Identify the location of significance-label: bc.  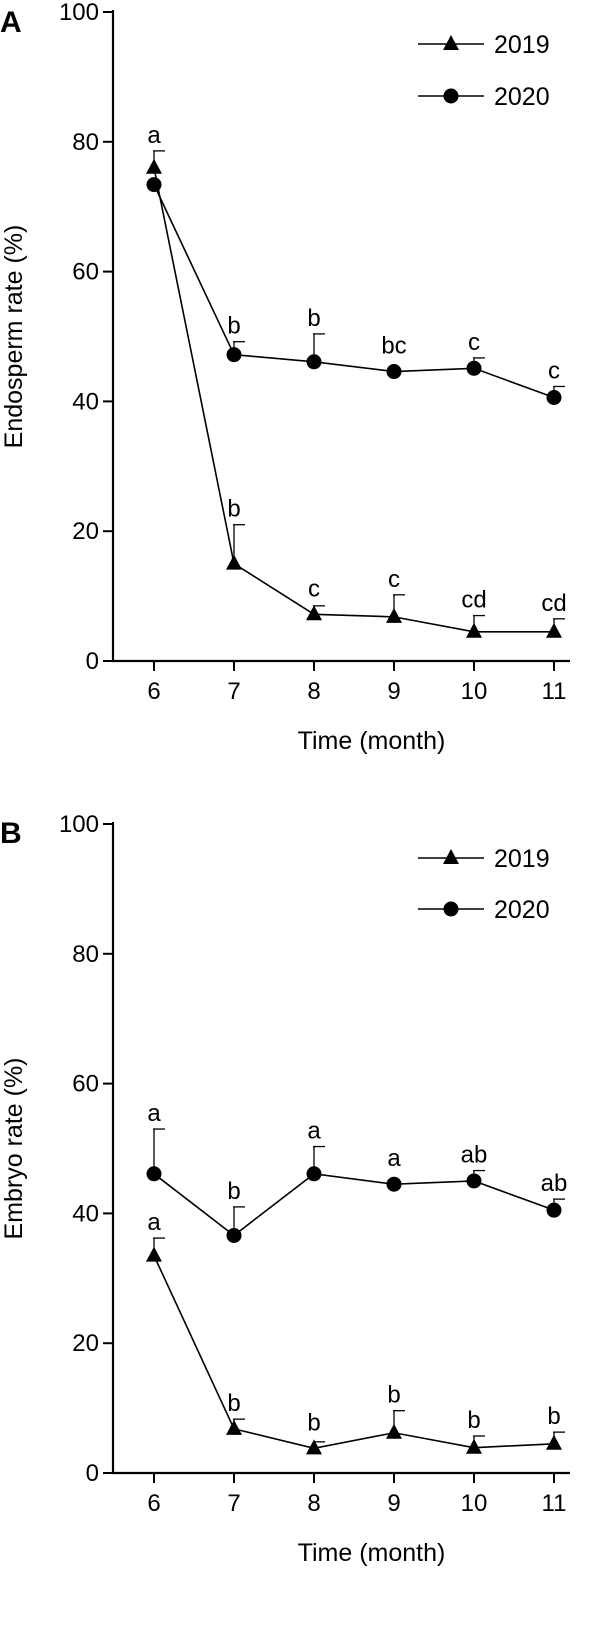
(393, 346).